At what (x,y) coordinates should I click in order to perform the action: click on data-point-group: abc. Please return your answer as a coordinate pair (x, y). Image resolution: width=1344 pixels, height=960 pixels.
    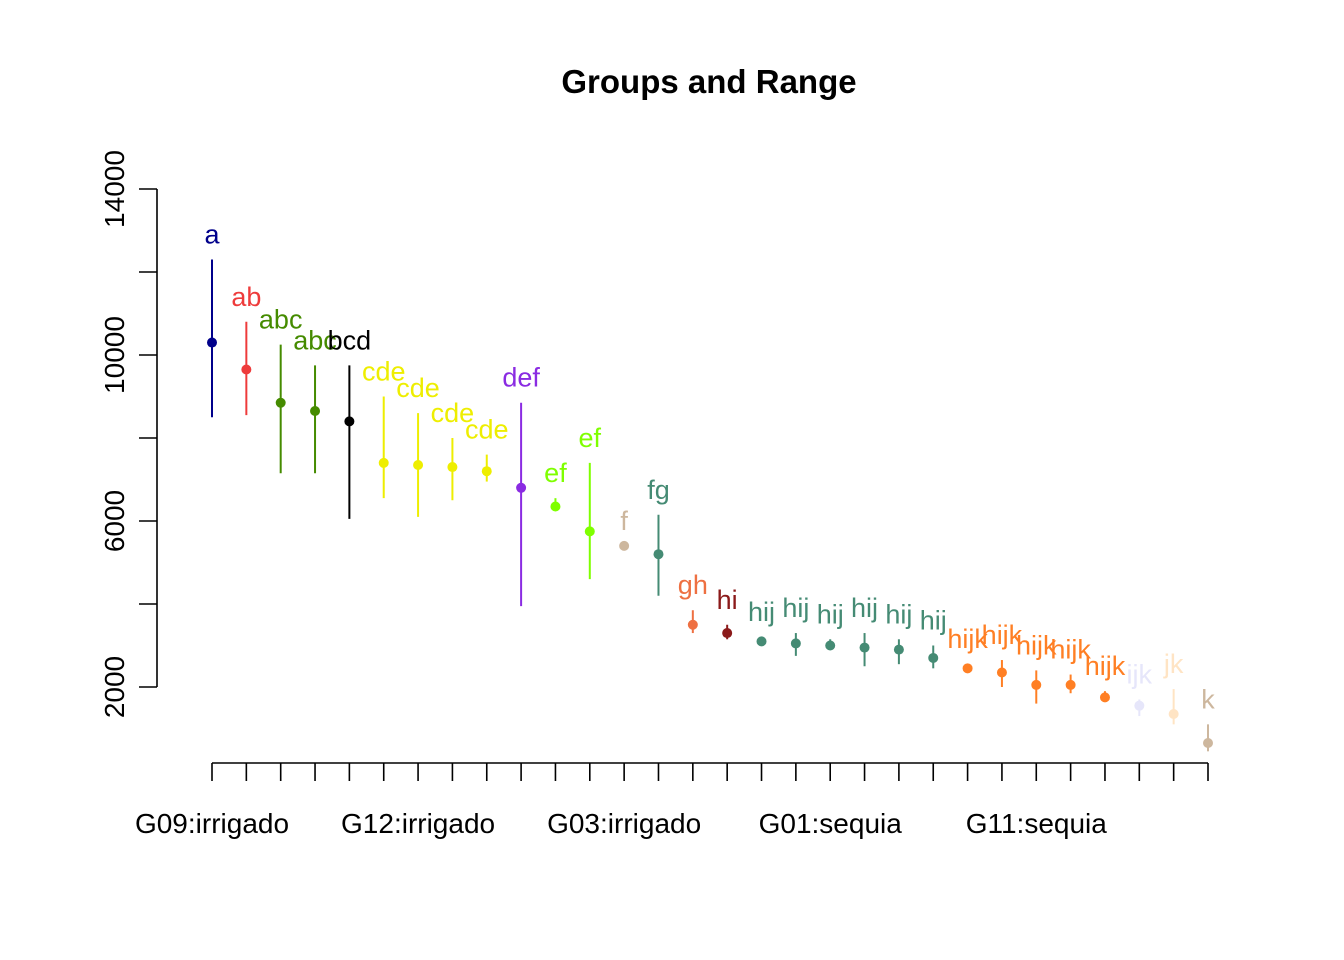
    Looking at the image, I should click on (281, 389).